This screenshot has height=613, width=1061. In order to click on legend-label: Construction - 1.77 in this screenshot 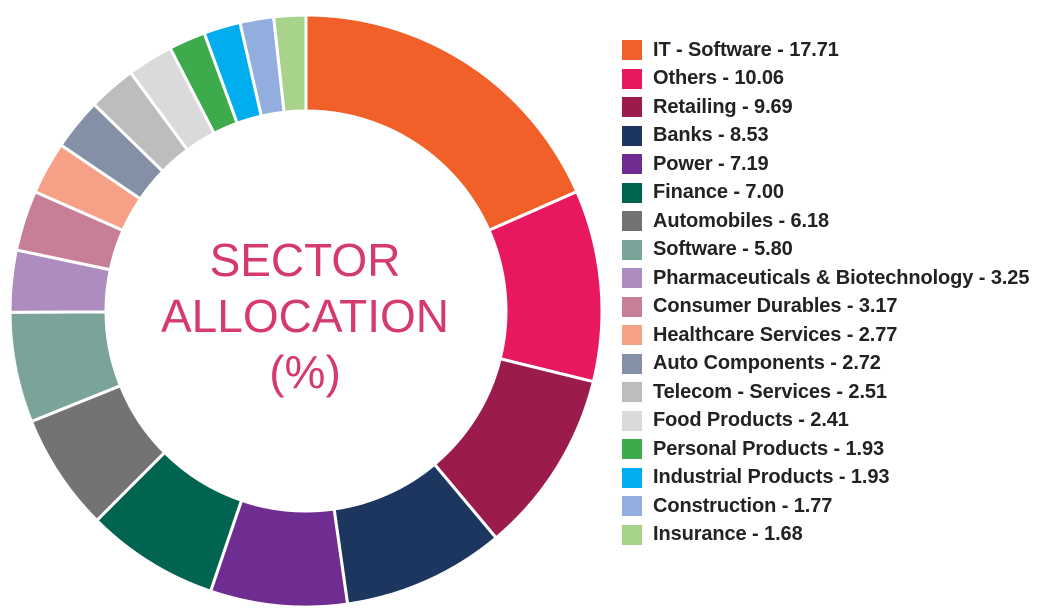, I will do `click(743, 505)`.